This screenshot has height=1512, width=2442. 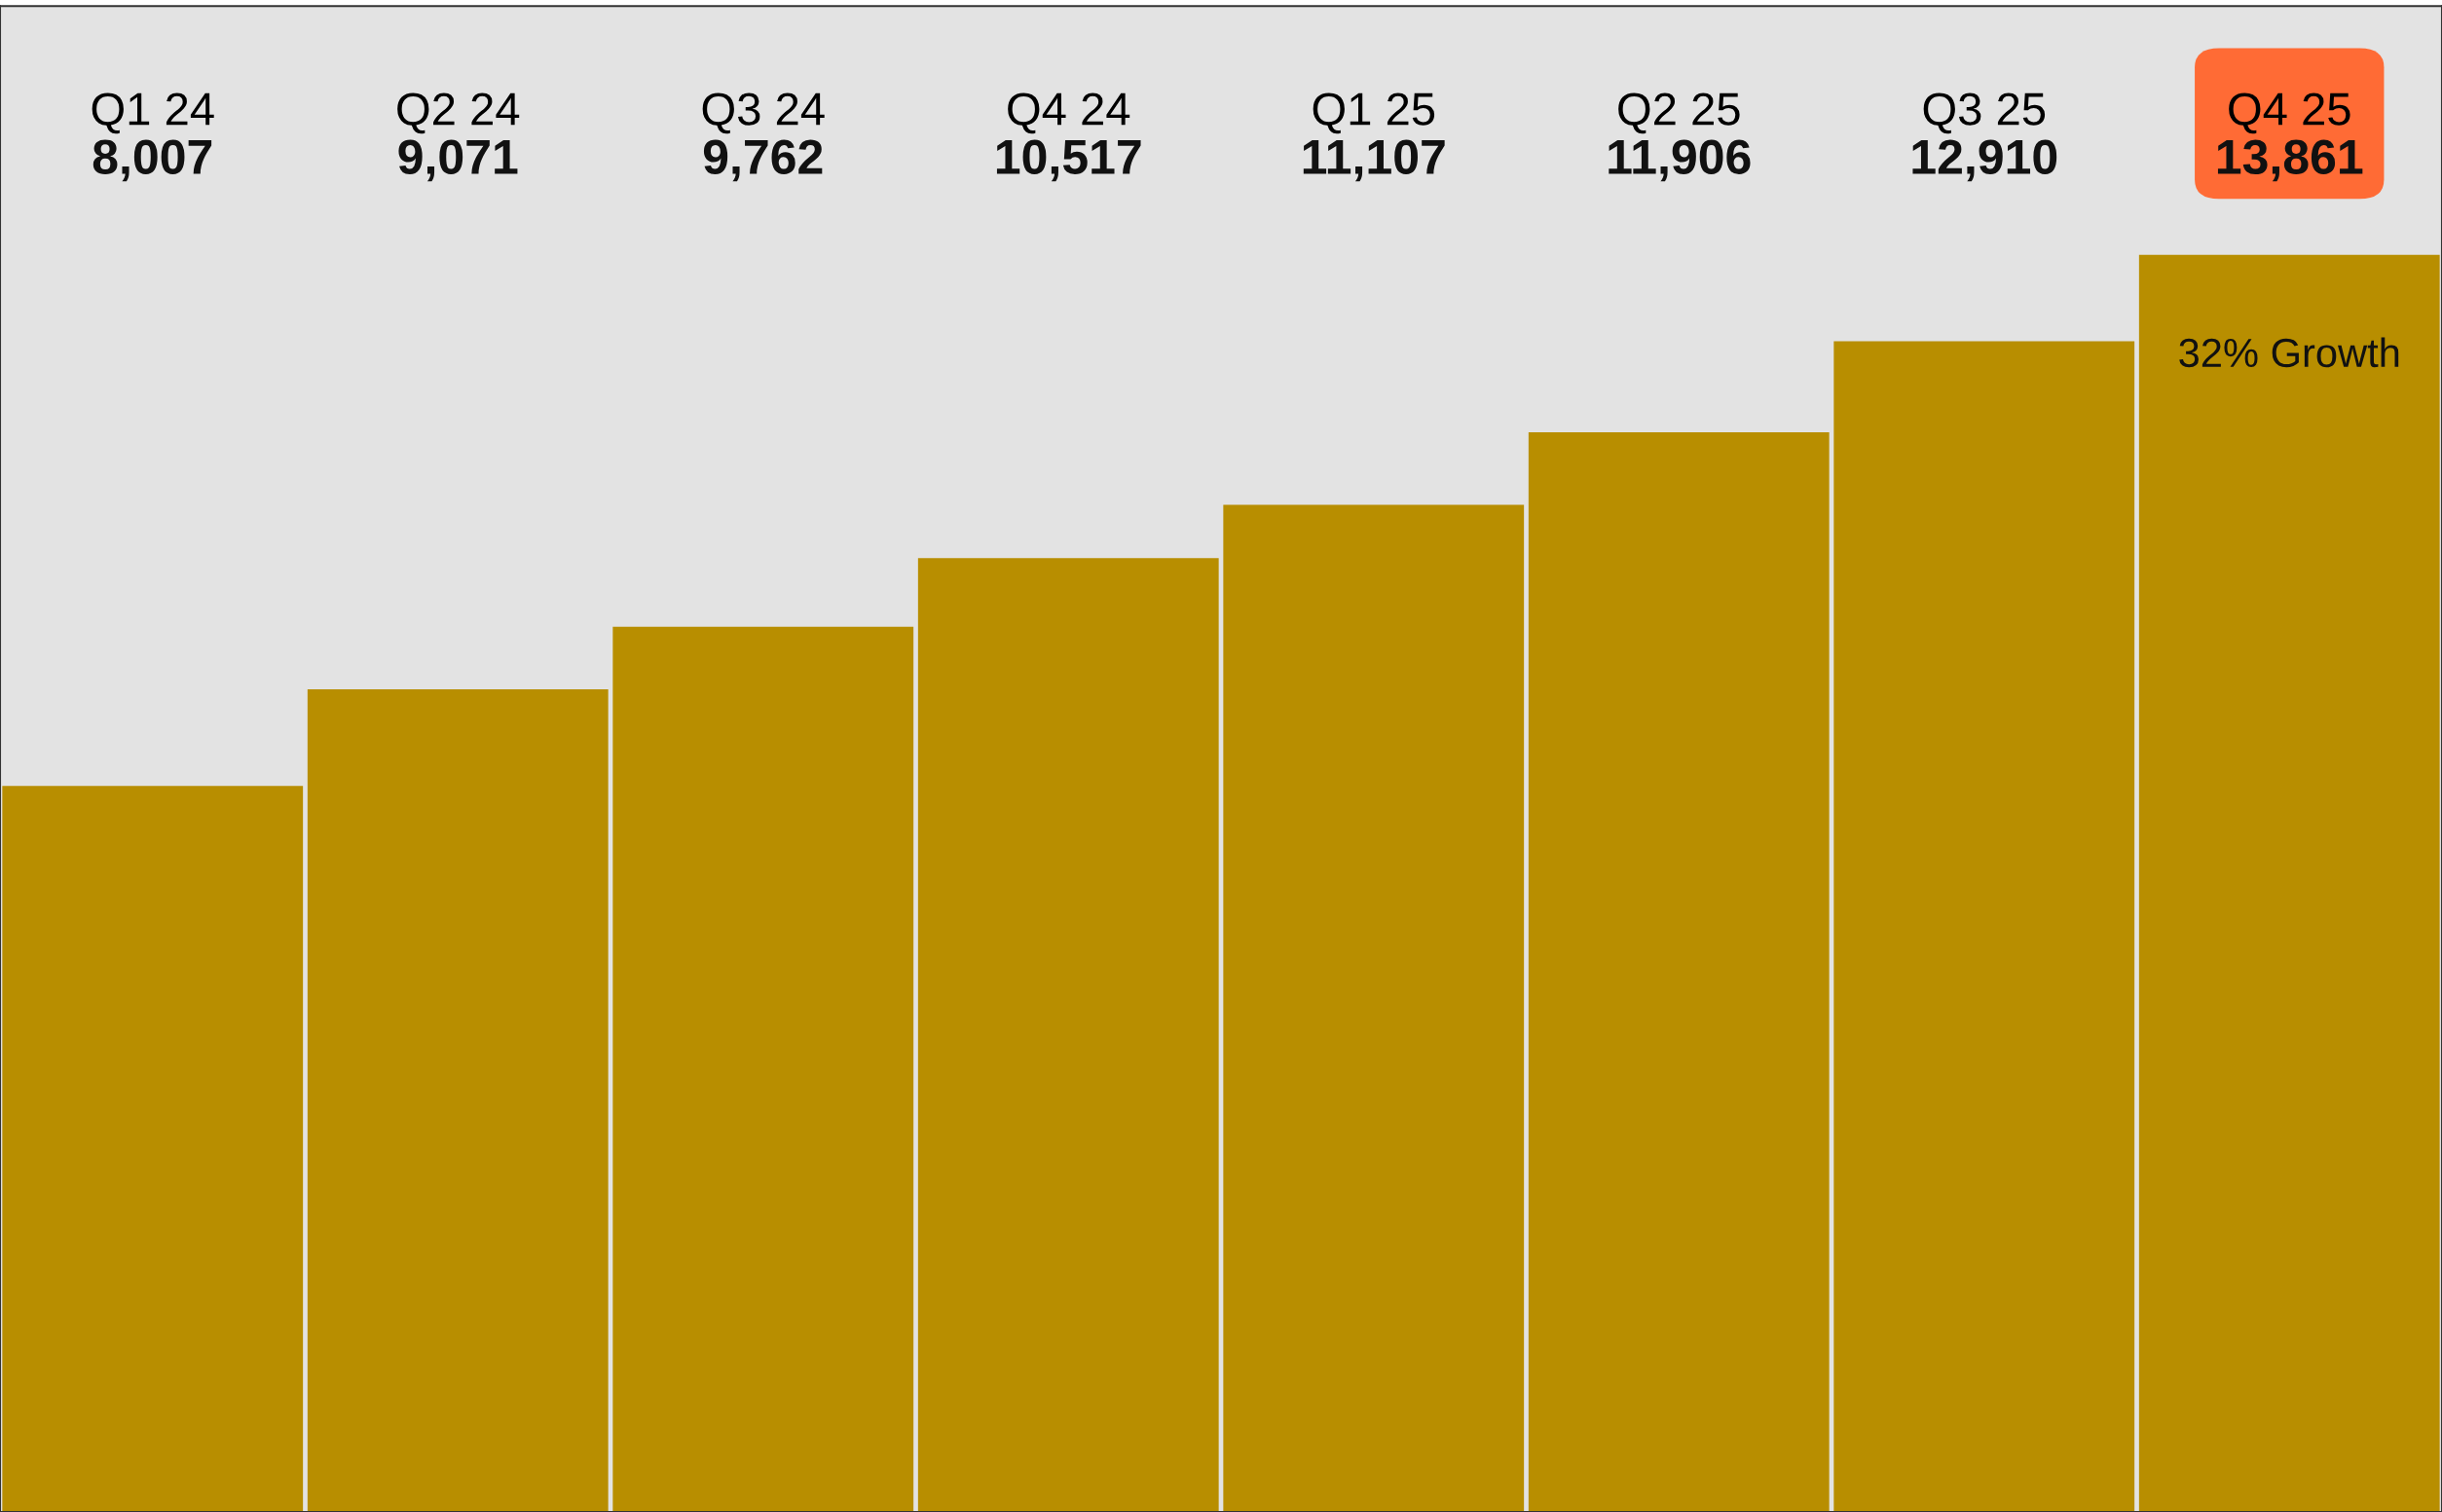 I want to click on data-label: 11,906, so click(x=1680, y=160).